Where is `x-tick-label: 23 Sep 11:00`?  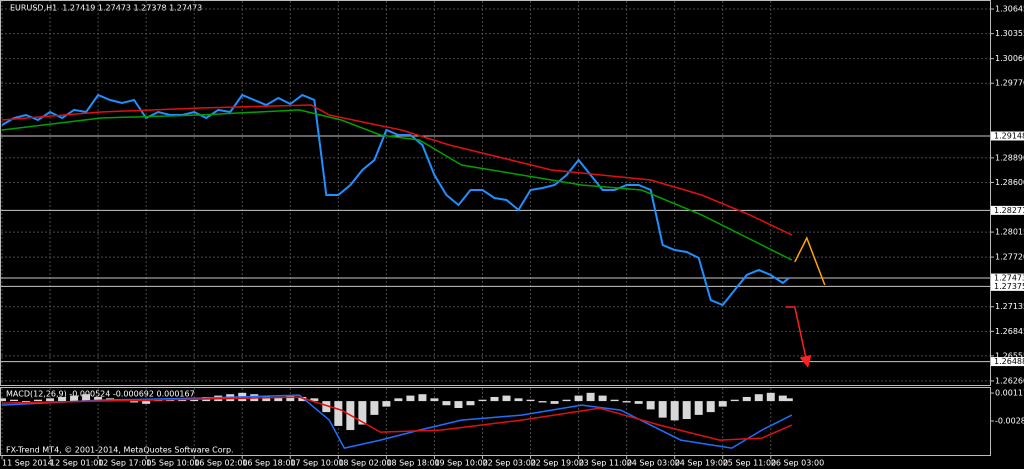
x-tick-label: 23 Sep 11:00 is located at coordinates (605, 463).